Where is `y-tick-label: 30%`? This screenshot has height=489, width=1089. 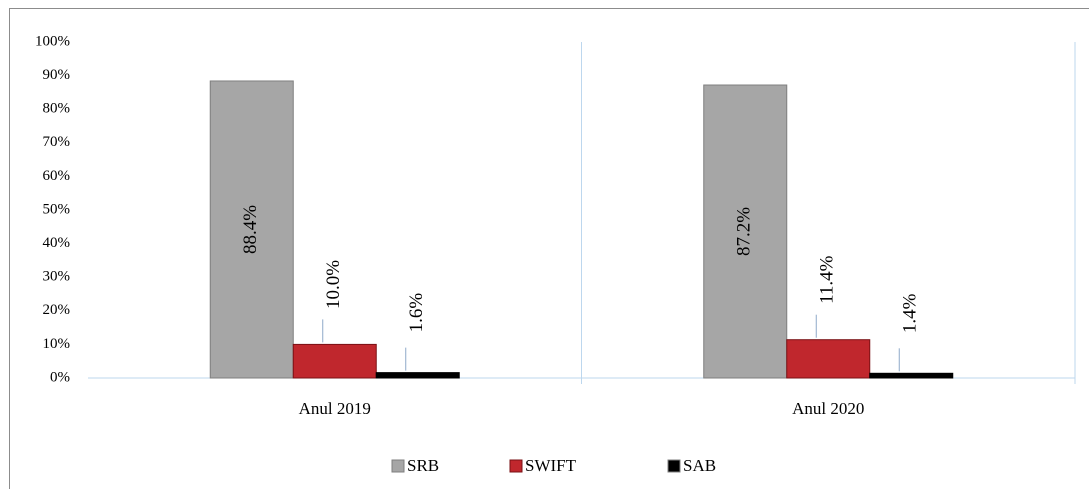 y-tick-label: 30% is located at coordinates (57, 277).